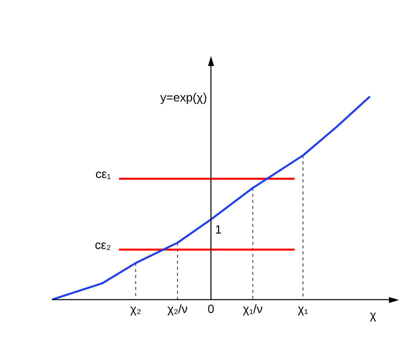 This screenshot has height=360, width=405. I want to click on series-label: cε₂, so click(103, 245).